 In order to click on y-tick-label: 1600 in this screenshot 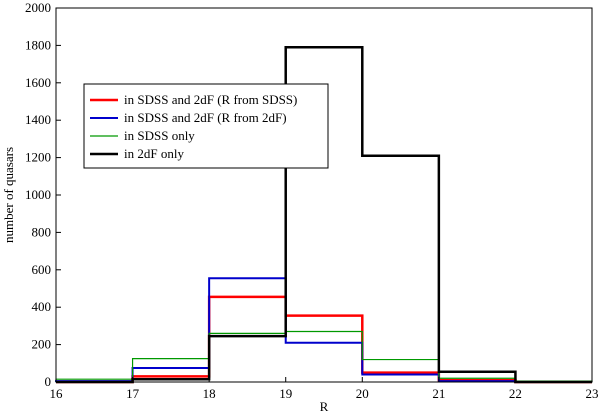, I will do `click(38, 82)`.